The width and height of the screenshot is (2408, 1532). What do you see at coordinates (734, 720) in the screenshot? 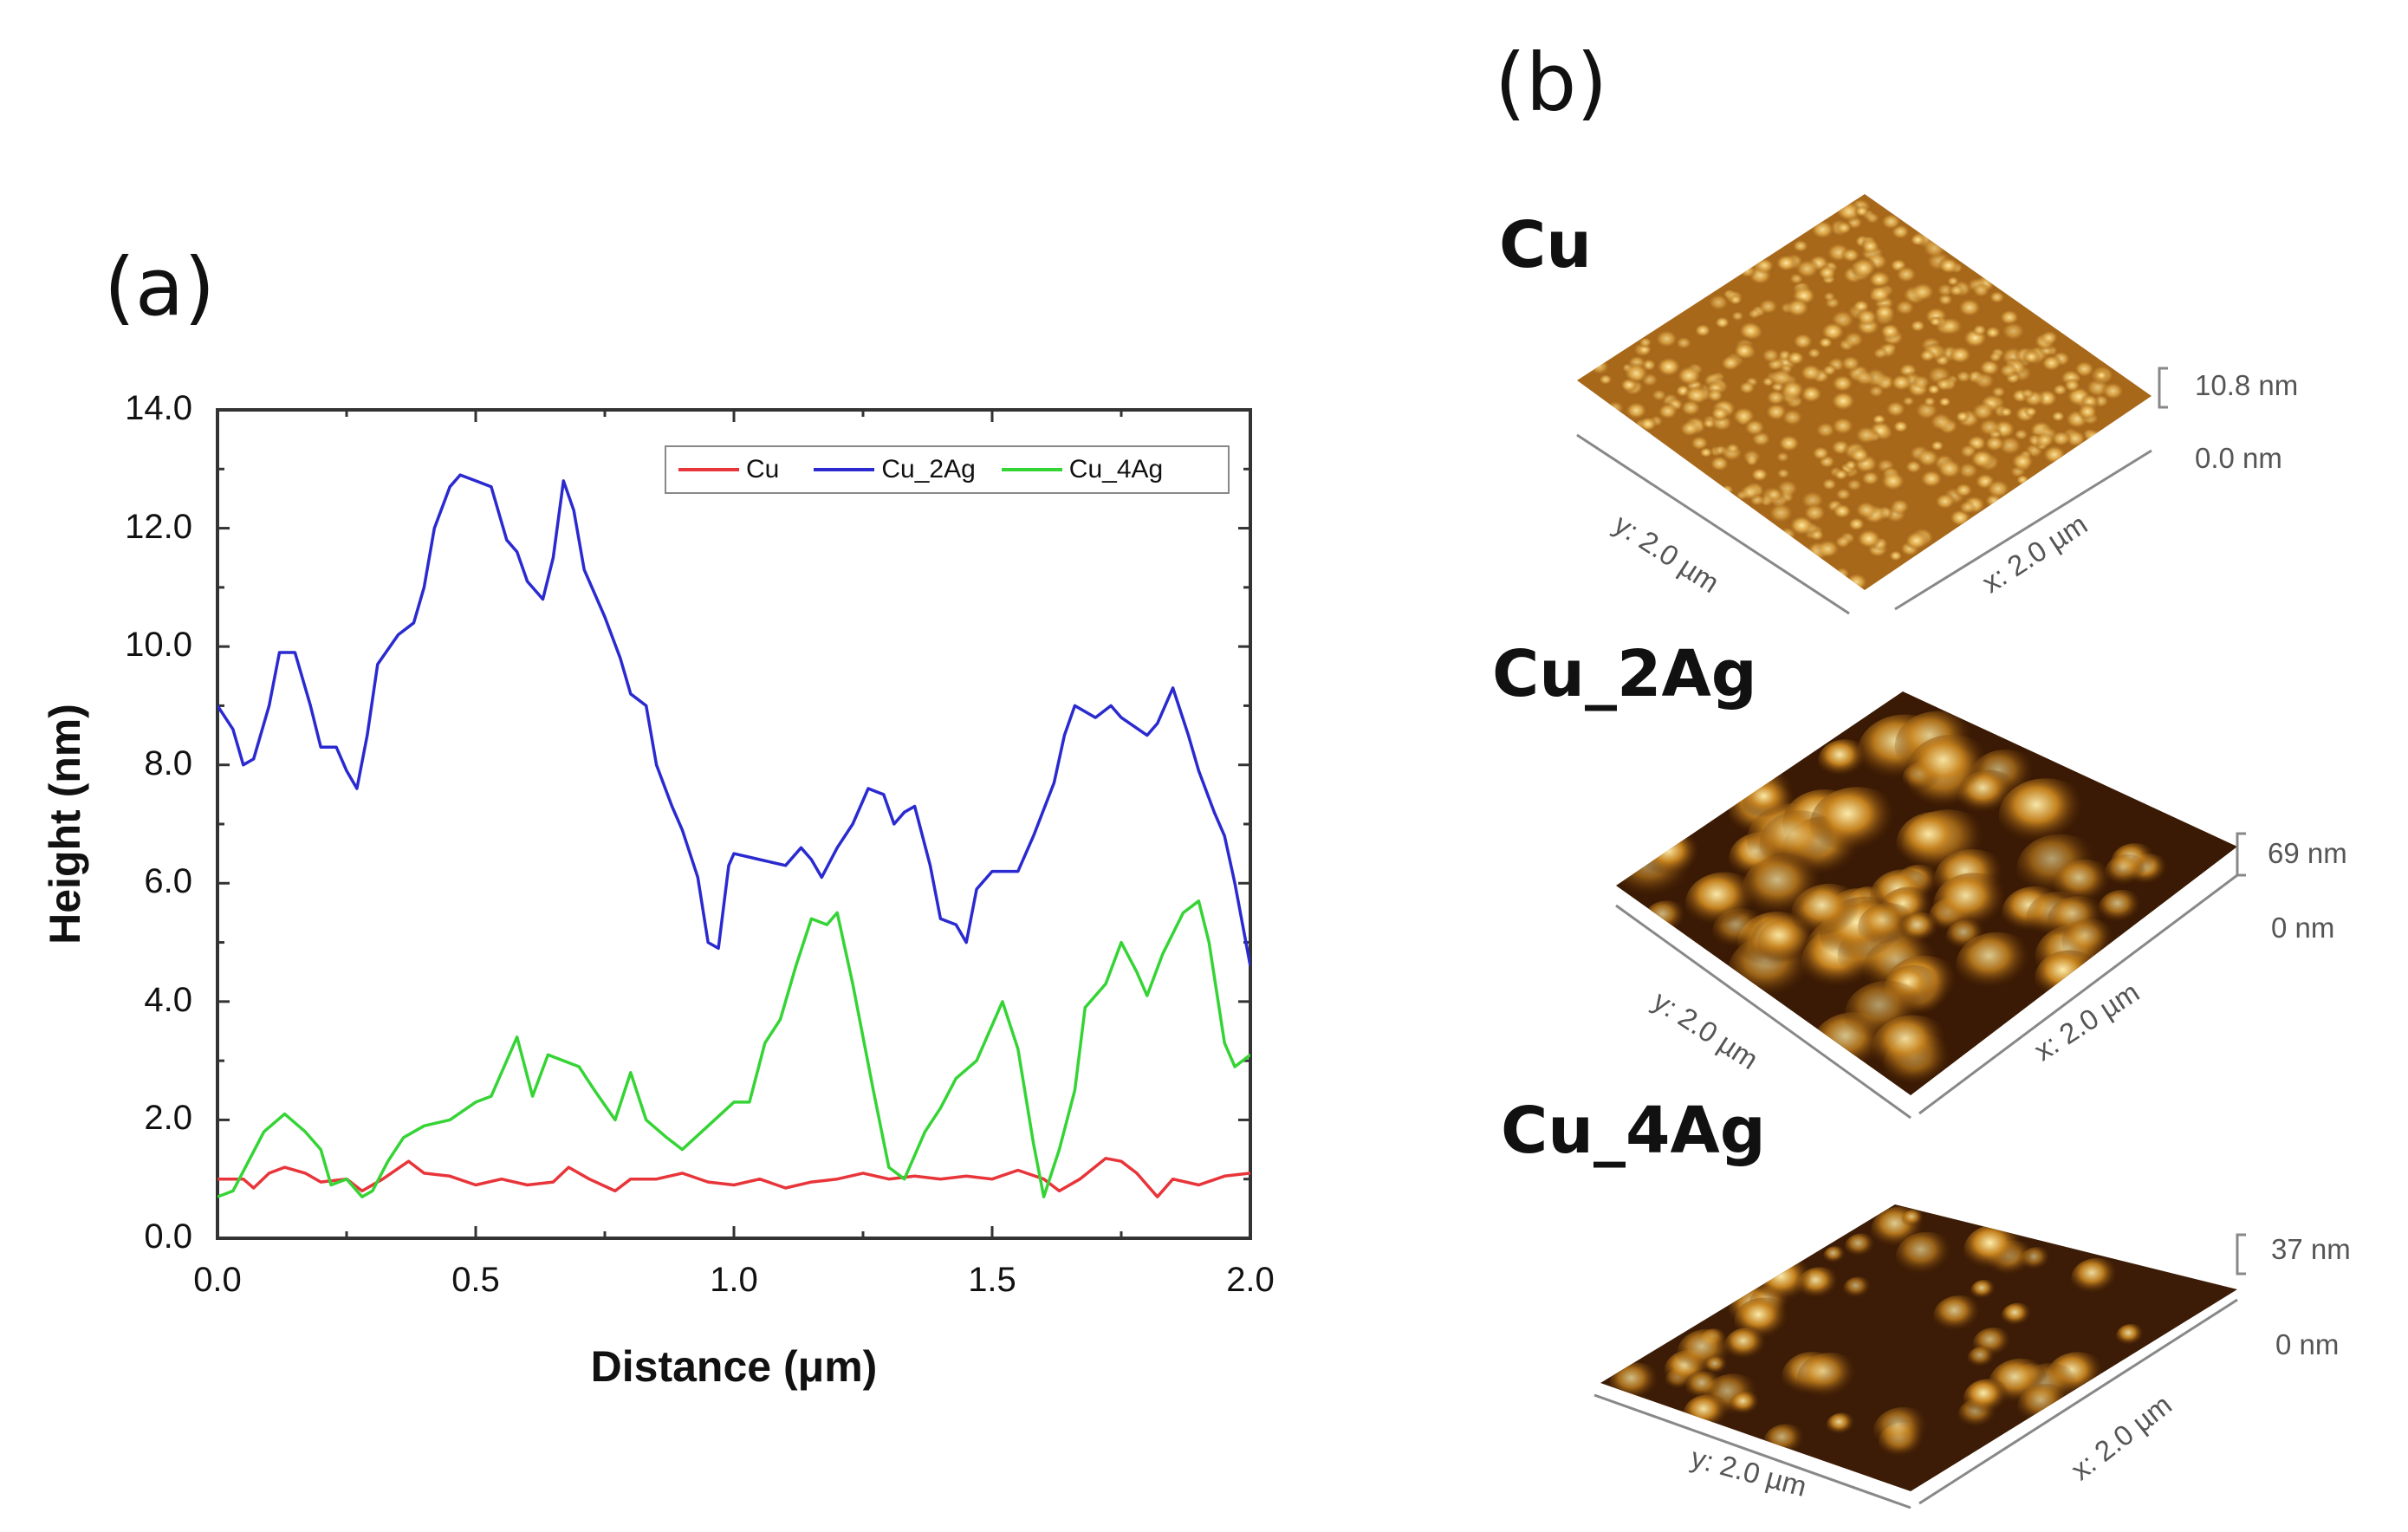
I see `series-line-cu-2ag` at bounding box center [734, 720].